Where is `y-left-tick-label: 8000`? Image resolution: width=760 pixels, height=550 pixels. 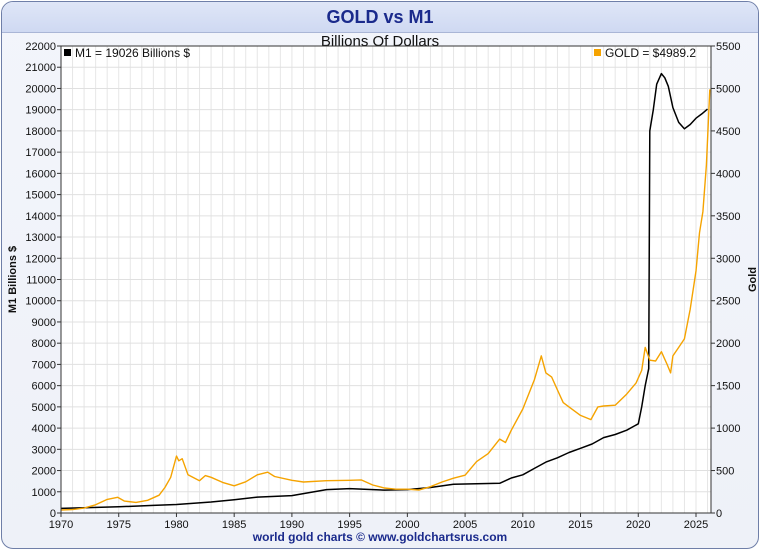
y-left-tick-label: 8000 is located at coordinates (44, 344).